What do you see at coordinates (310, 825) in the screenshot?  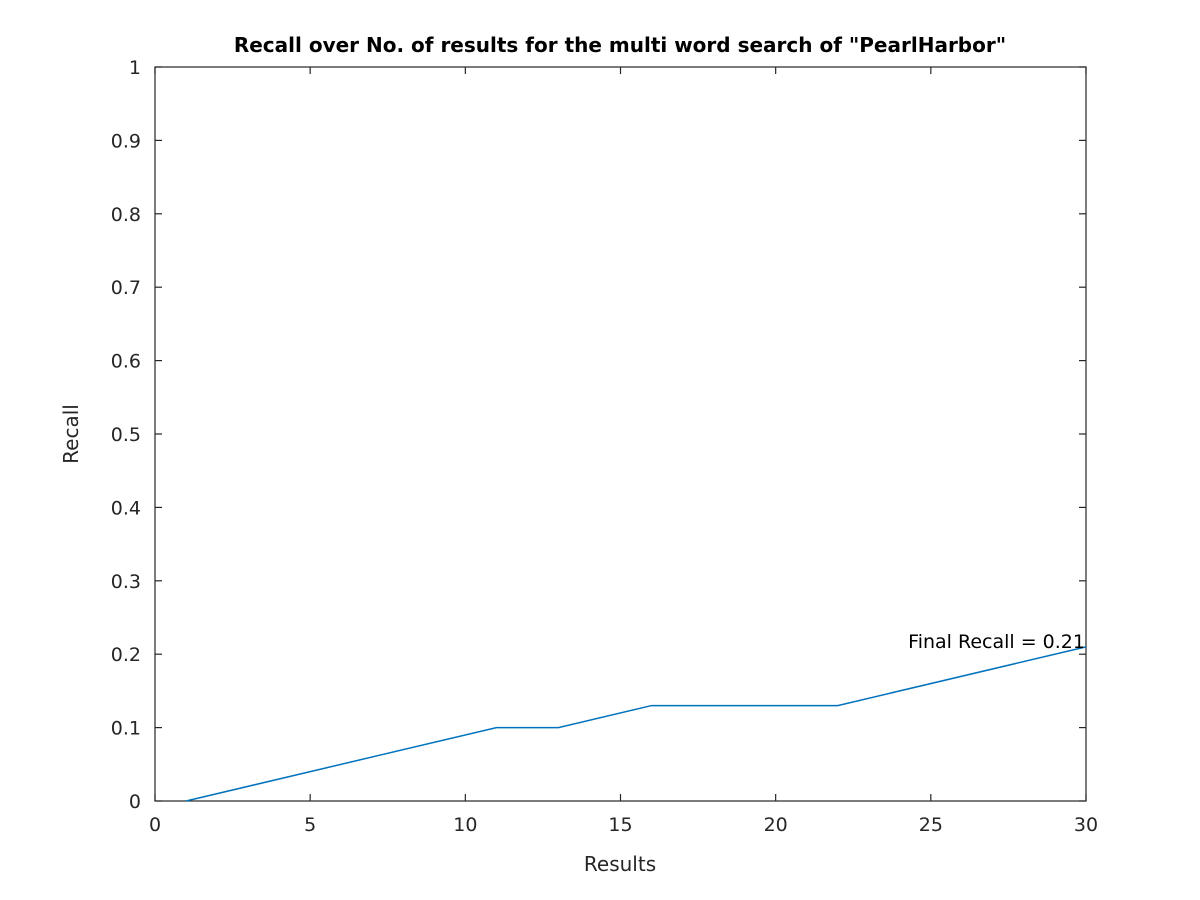 I see `x-tick-label: 5` at bounding box center [310, 825].